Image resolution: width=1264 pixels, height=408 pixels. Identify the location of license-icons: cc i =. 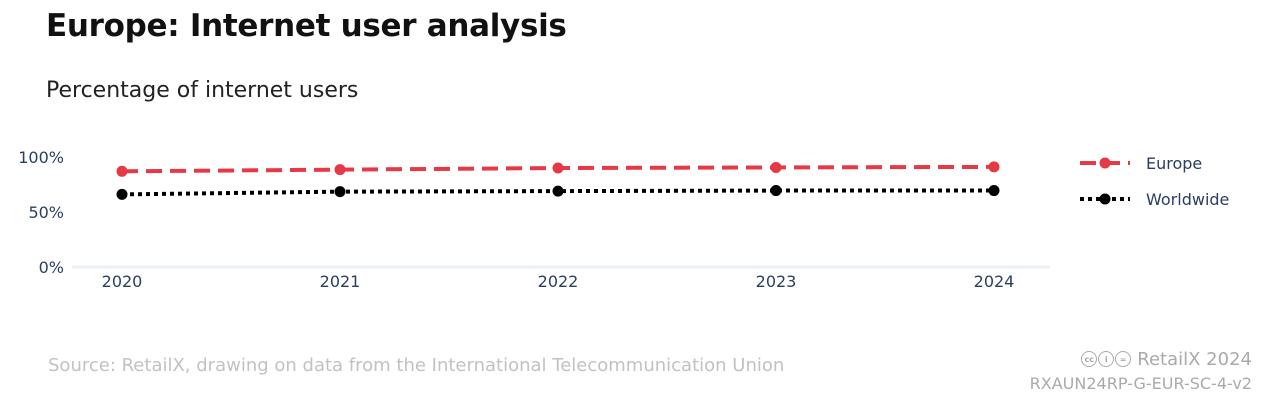
(1106, 359).